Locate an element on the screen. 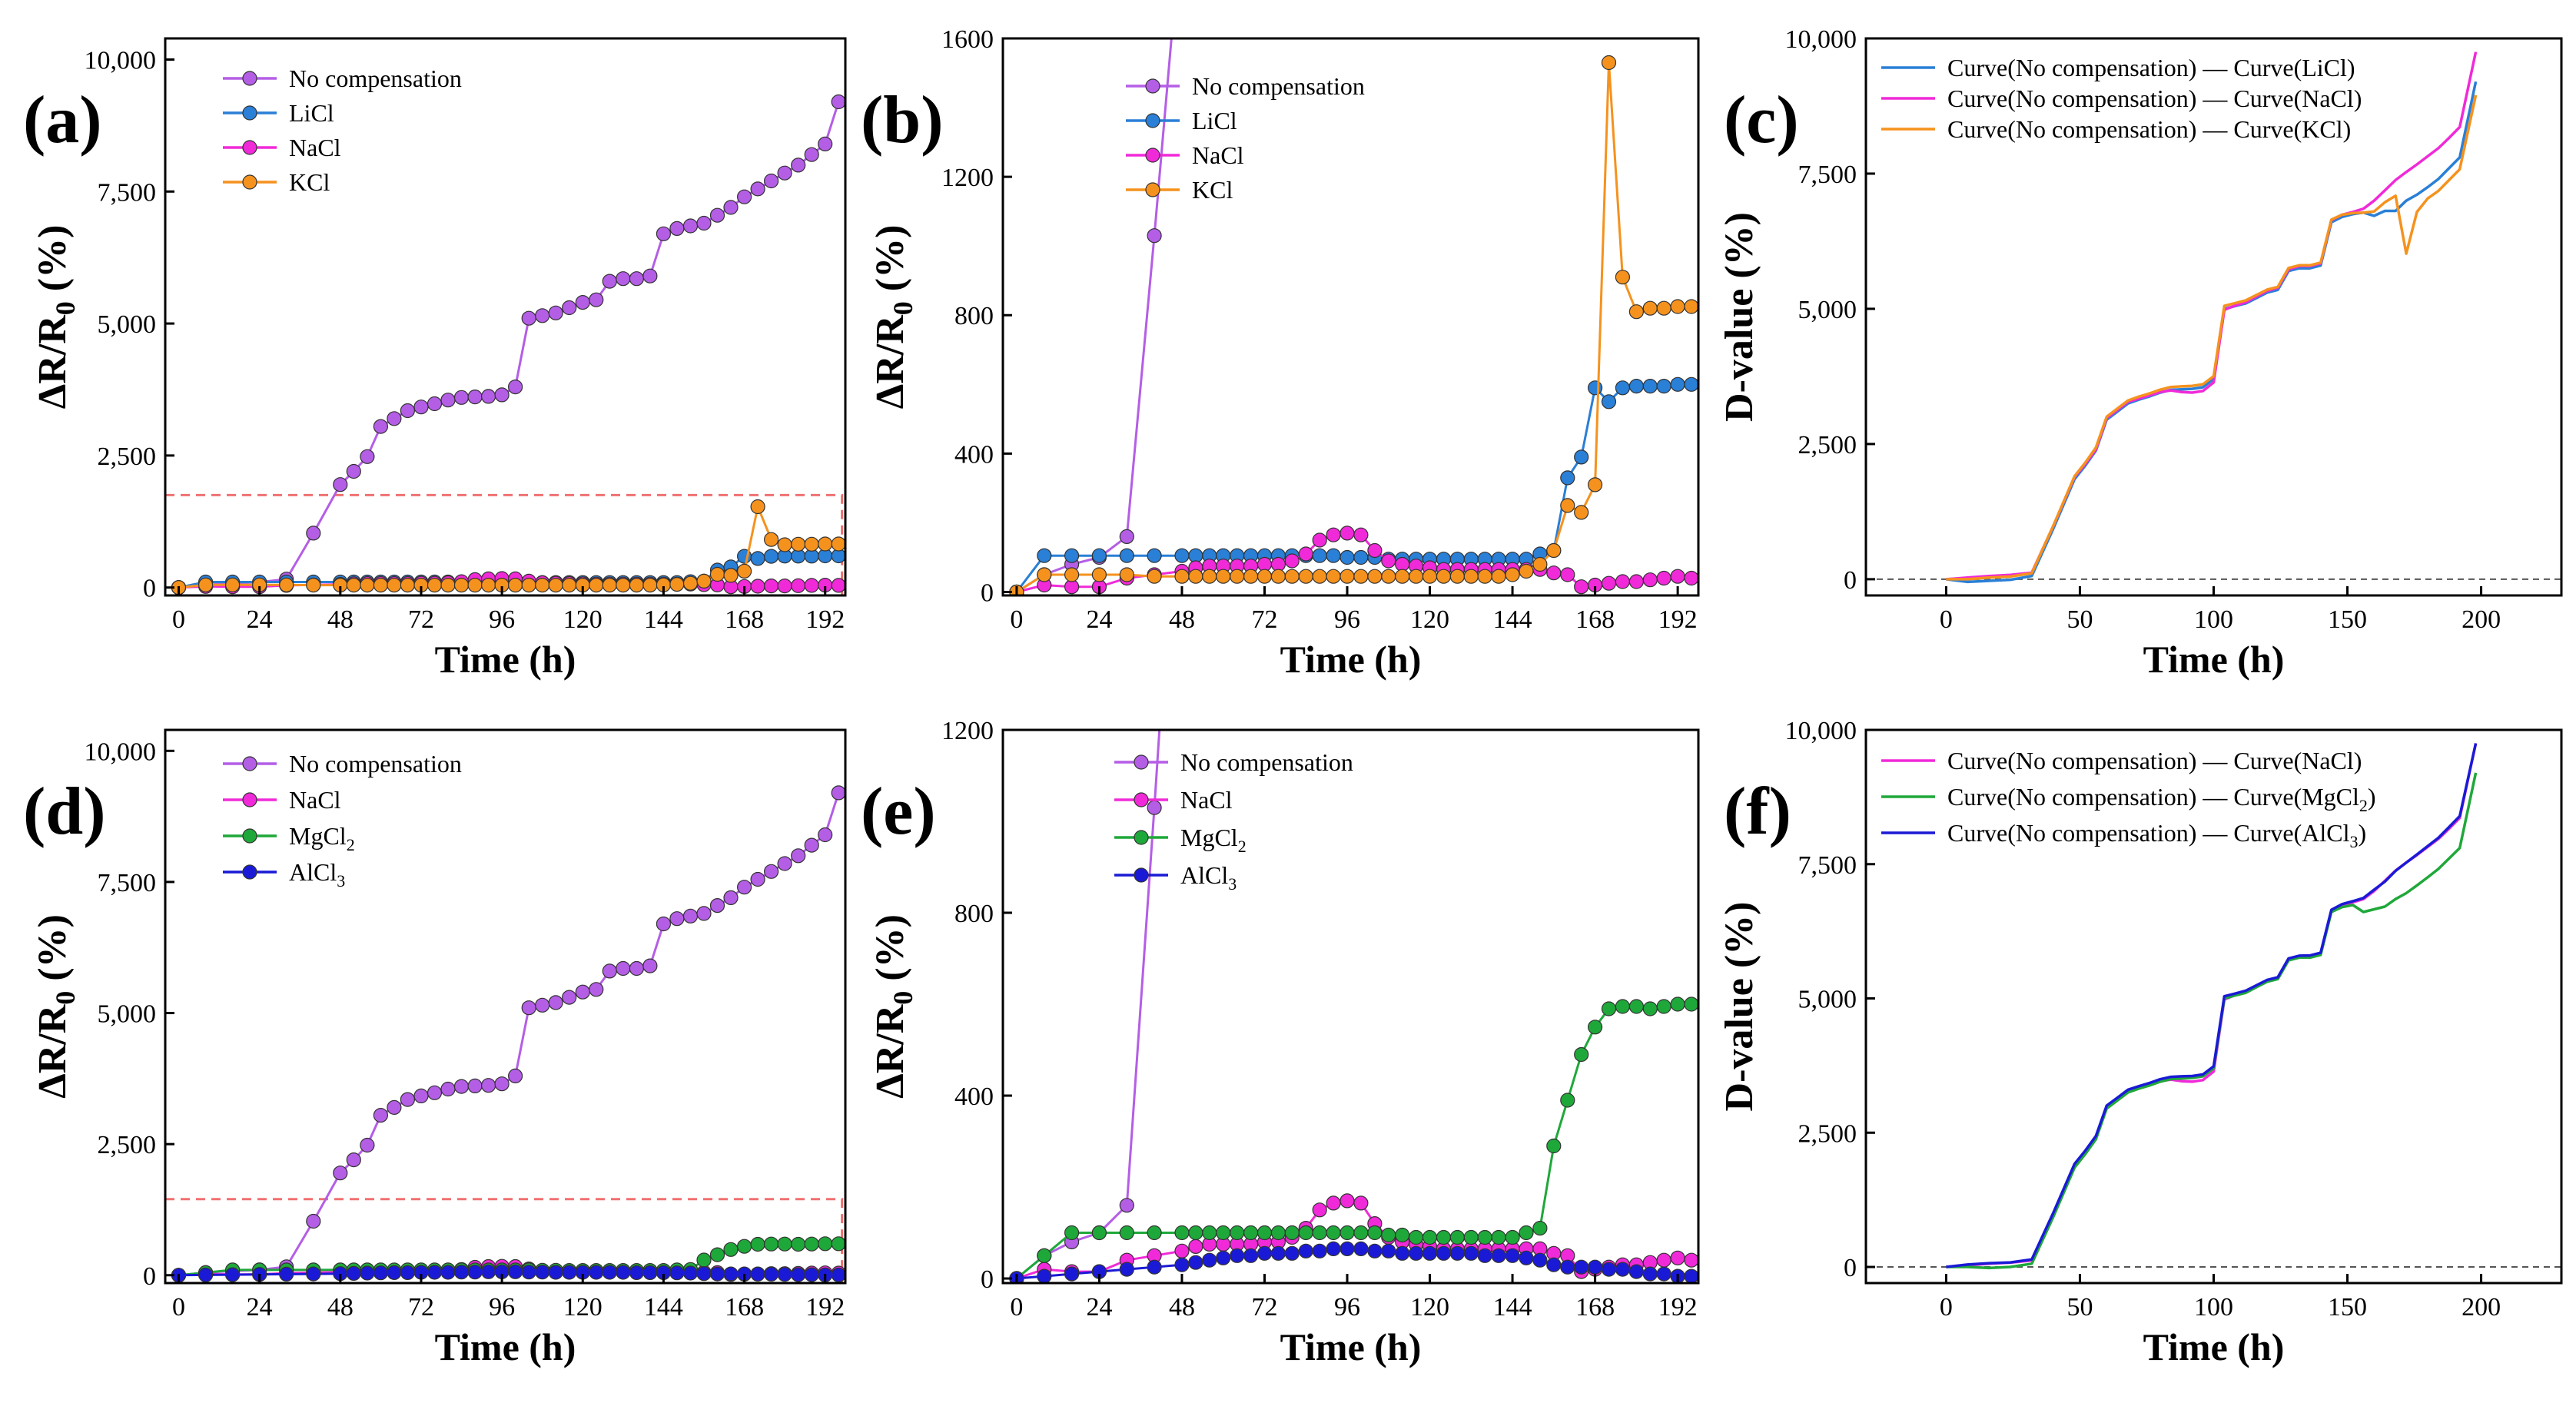 The height and width of the screenshot is (1406, 2576). x-tick-label: 168 is located at coordinates (744, 619).